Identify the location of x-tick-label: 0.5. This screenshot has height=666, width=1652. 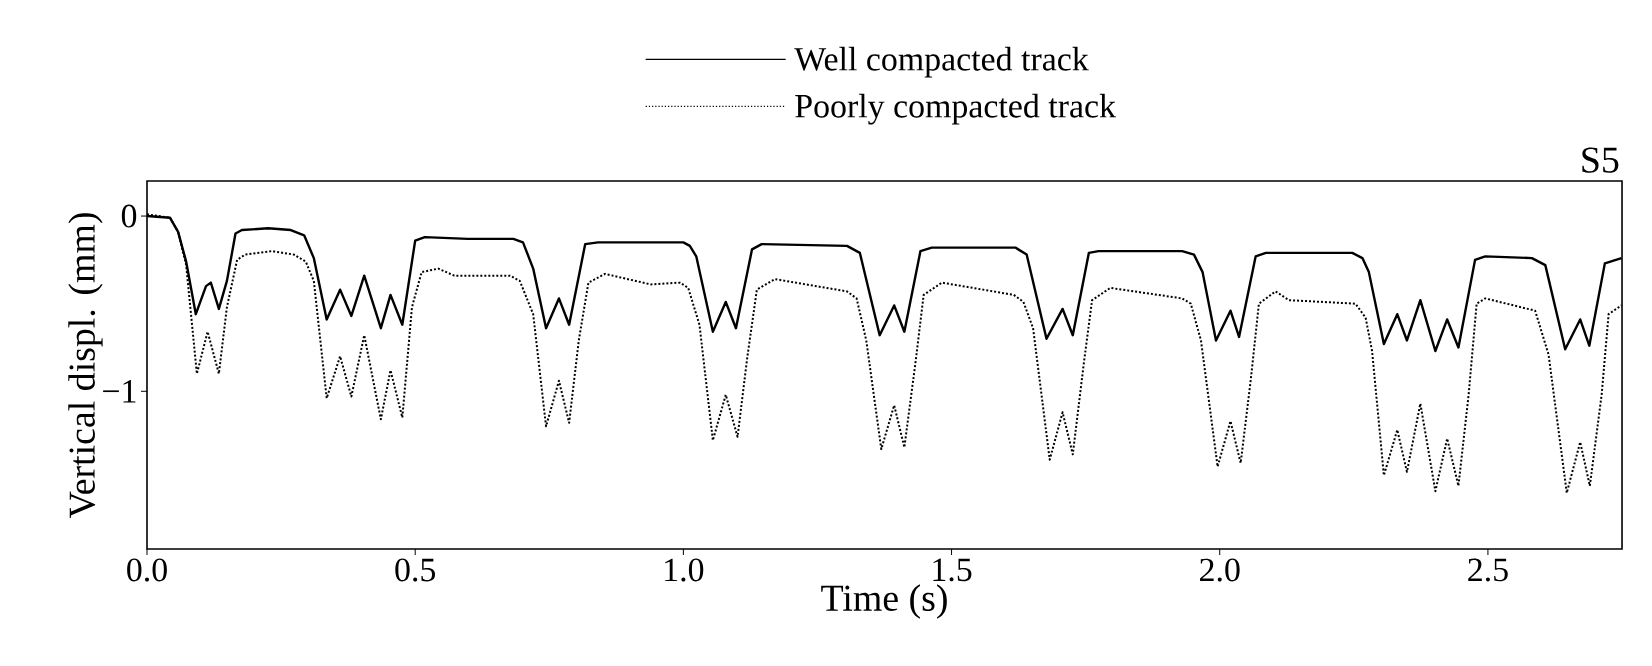
(415, 570).